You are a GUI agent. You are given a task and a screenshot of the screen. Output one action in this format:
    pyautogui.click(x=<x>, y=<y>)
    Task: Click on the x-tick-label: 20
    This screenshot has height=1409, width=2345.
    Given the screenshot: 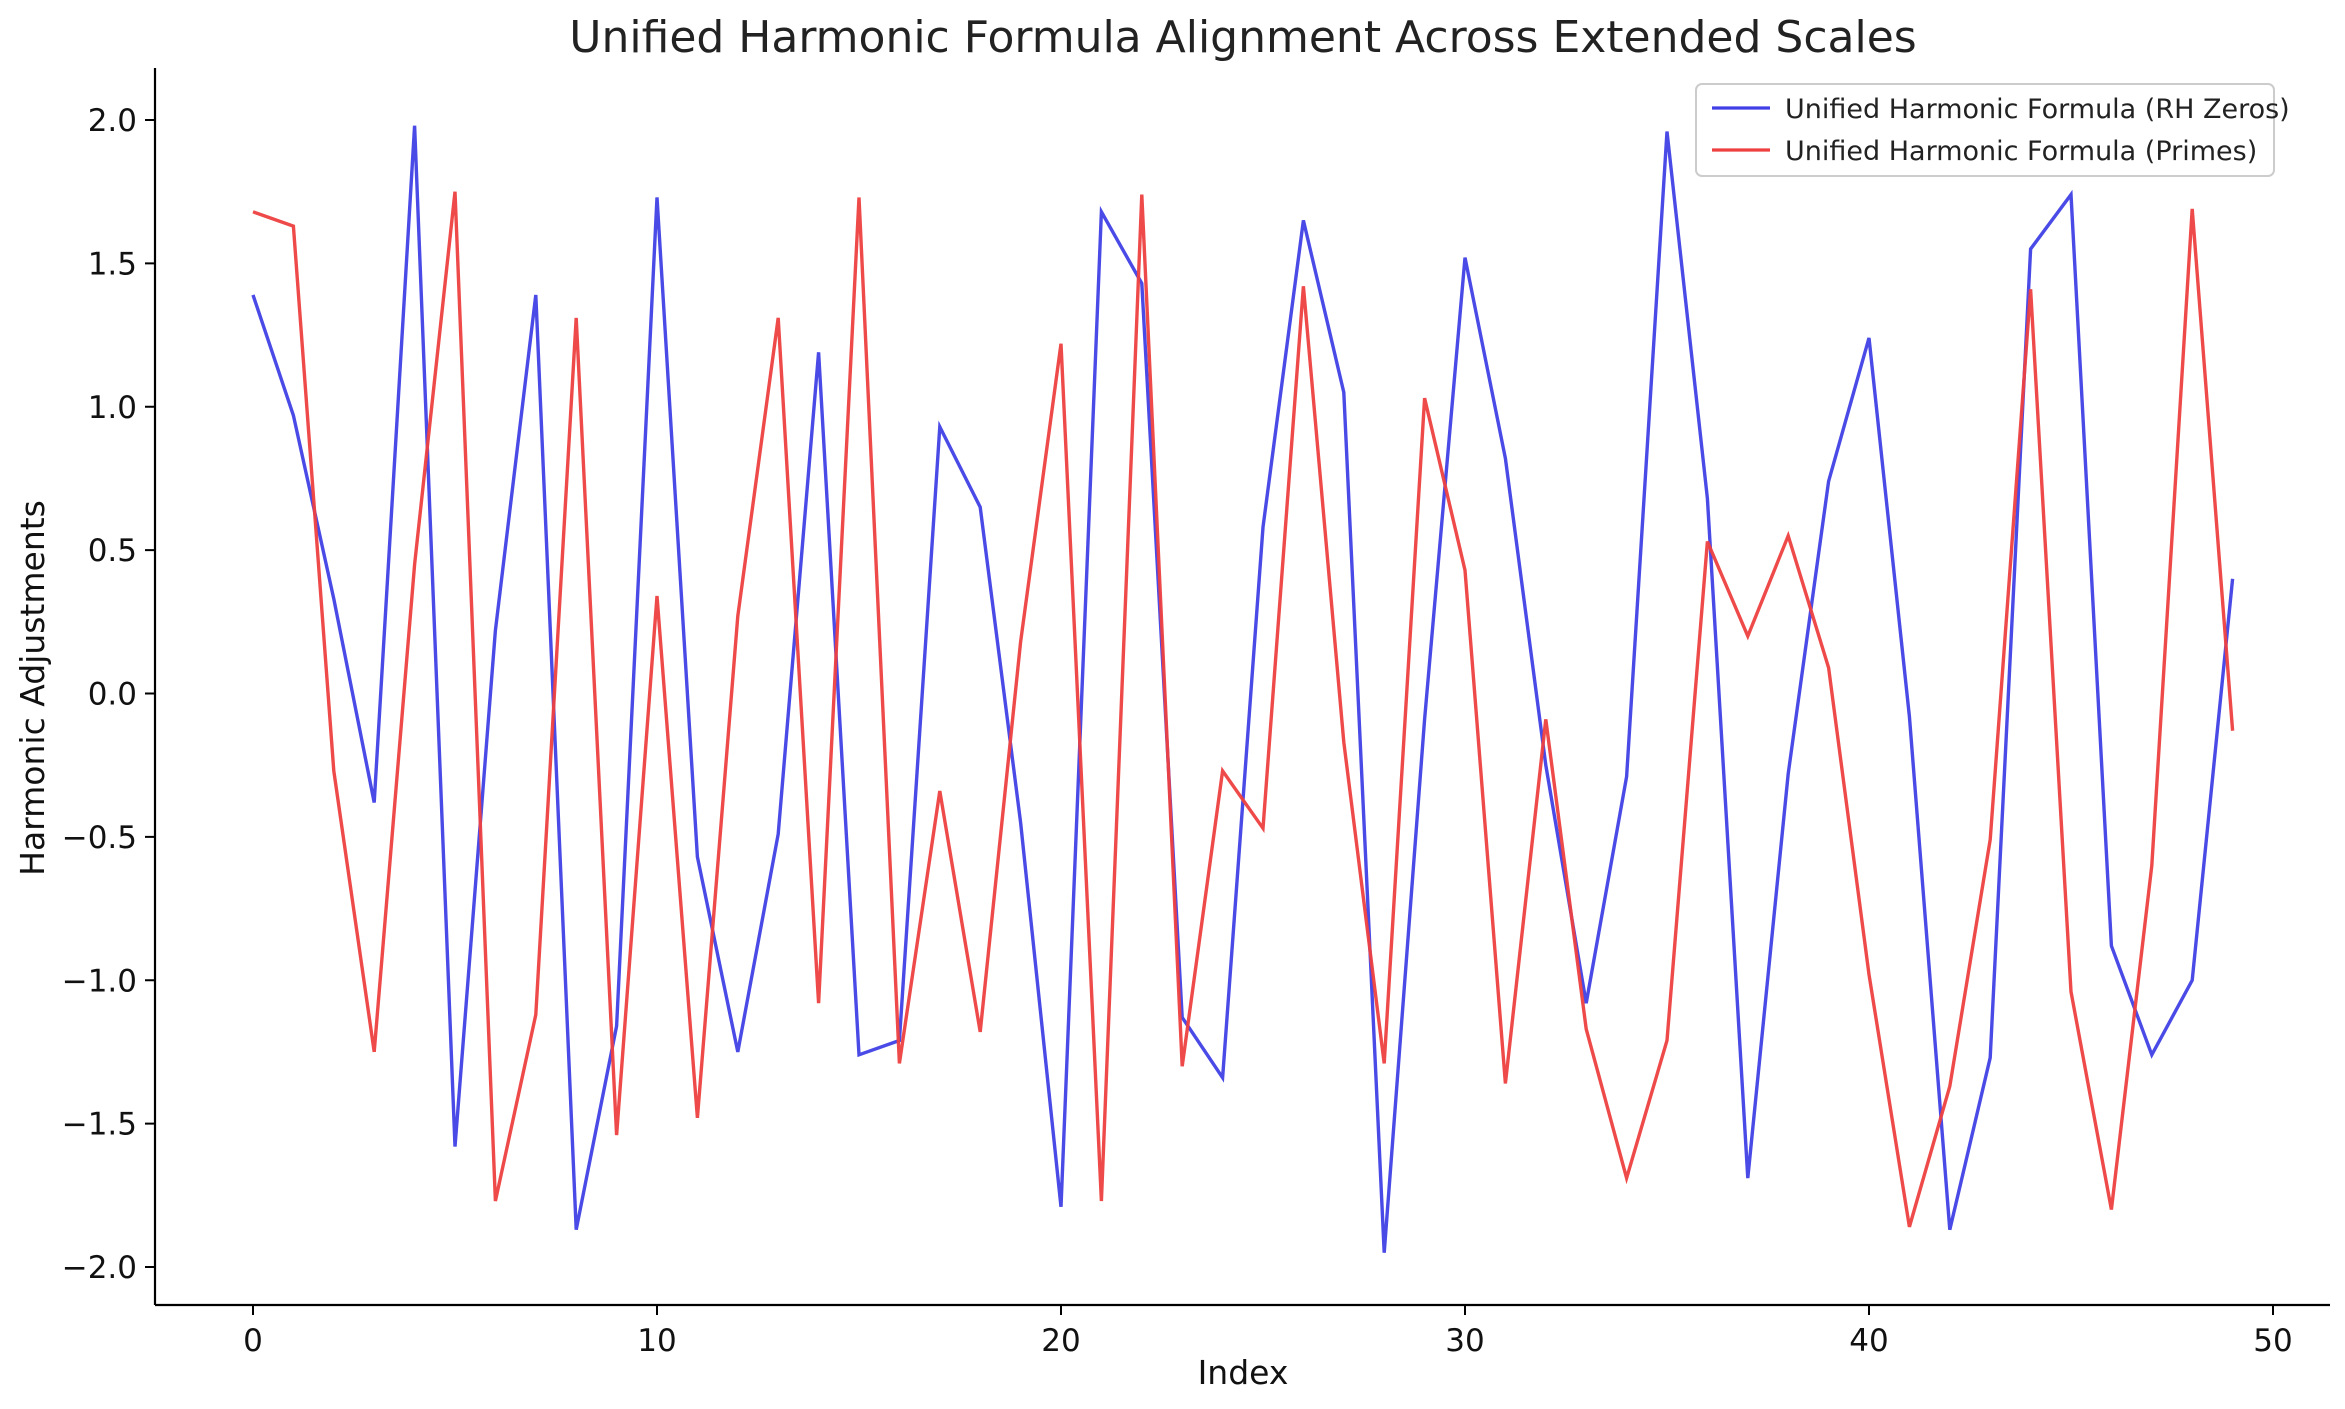 What is the action you would take?
    pyautogui.click(x=1060, y=1341)
    